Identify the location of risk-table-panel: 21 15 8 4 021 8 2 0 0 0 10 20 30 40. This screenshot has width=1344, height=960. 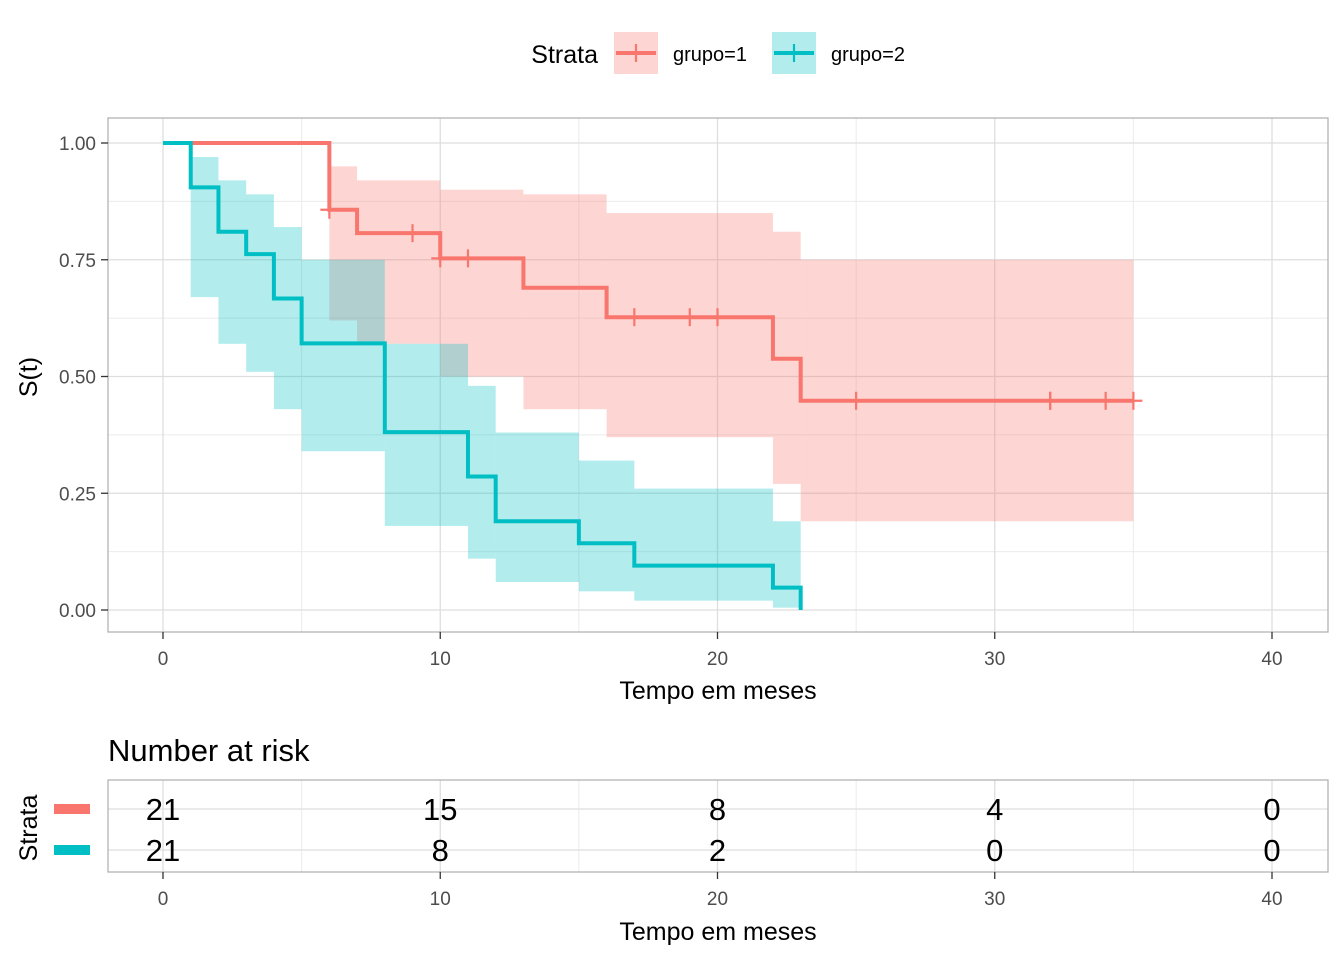
(691, 844).